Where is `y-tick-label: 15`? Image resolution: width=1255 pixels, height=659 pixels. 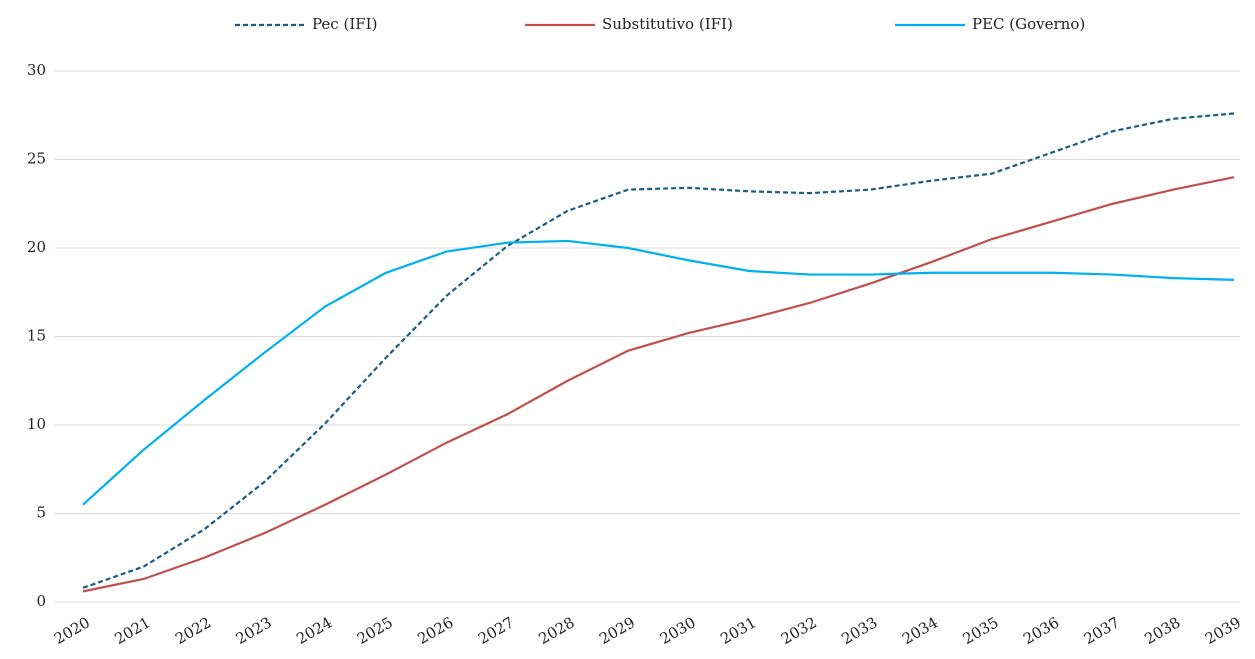 y-tick-label: 15 is located at coordinates (36, 336).